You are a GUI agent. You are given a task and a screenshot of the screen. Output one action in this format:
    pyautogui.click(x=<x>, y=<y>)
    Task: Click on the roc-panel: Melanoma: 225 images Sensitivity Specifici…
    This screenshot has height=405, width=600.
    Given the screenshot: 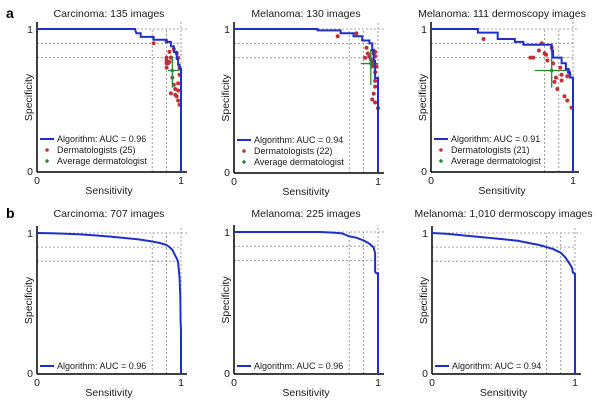 What is the action you would take?
    pyautogui.click(x=302, y=303)
    